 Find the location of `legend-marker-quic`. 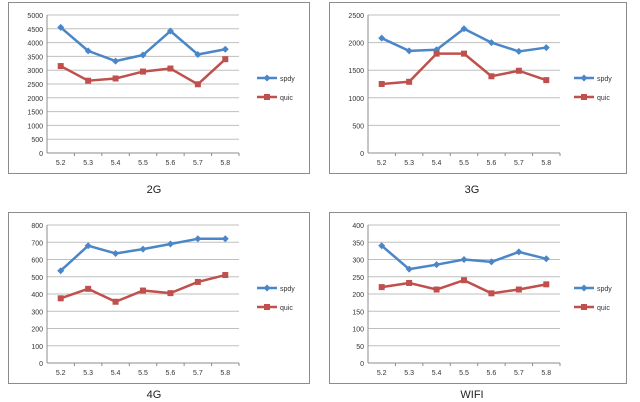

legend-marker-quic is located at coordinates (267, 307).